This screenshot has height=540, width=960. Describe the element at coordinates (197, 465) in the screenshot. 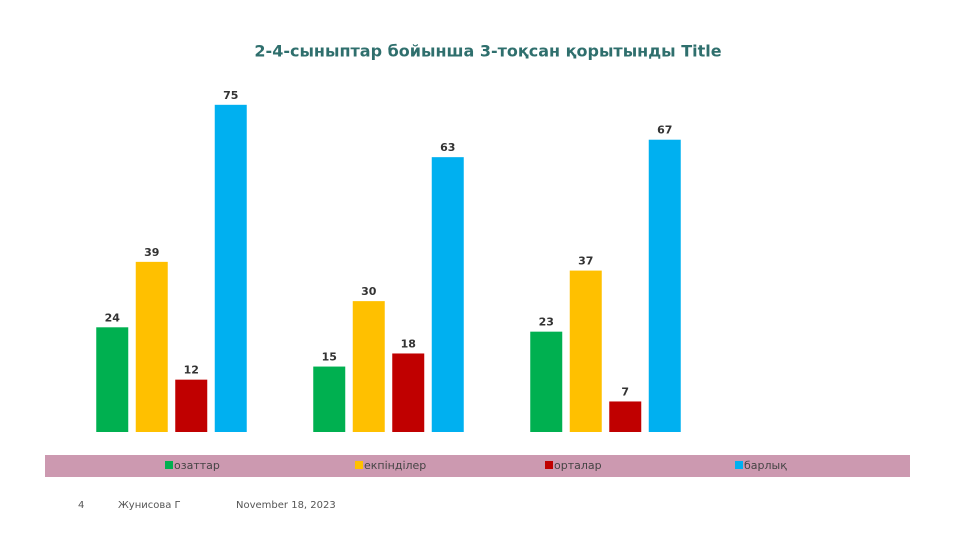

I see `legend-label: озаттар` at that location.